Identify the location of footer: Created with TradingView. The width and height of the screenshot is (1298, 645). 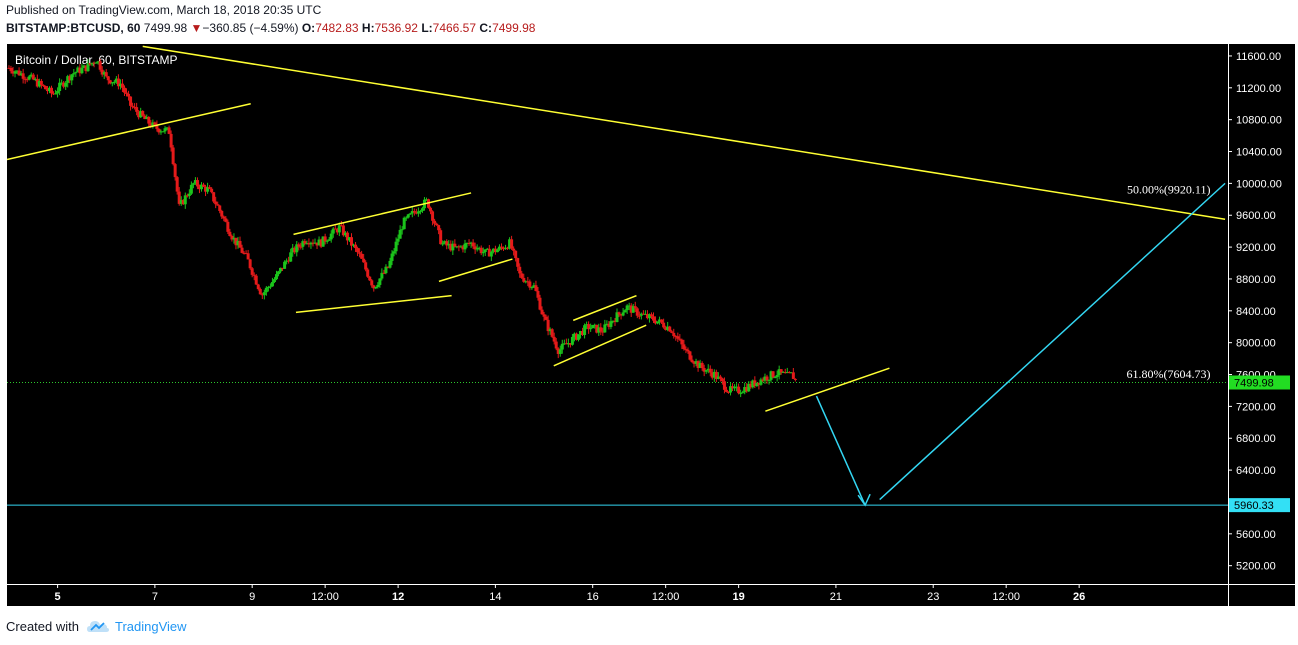
(96, 626).